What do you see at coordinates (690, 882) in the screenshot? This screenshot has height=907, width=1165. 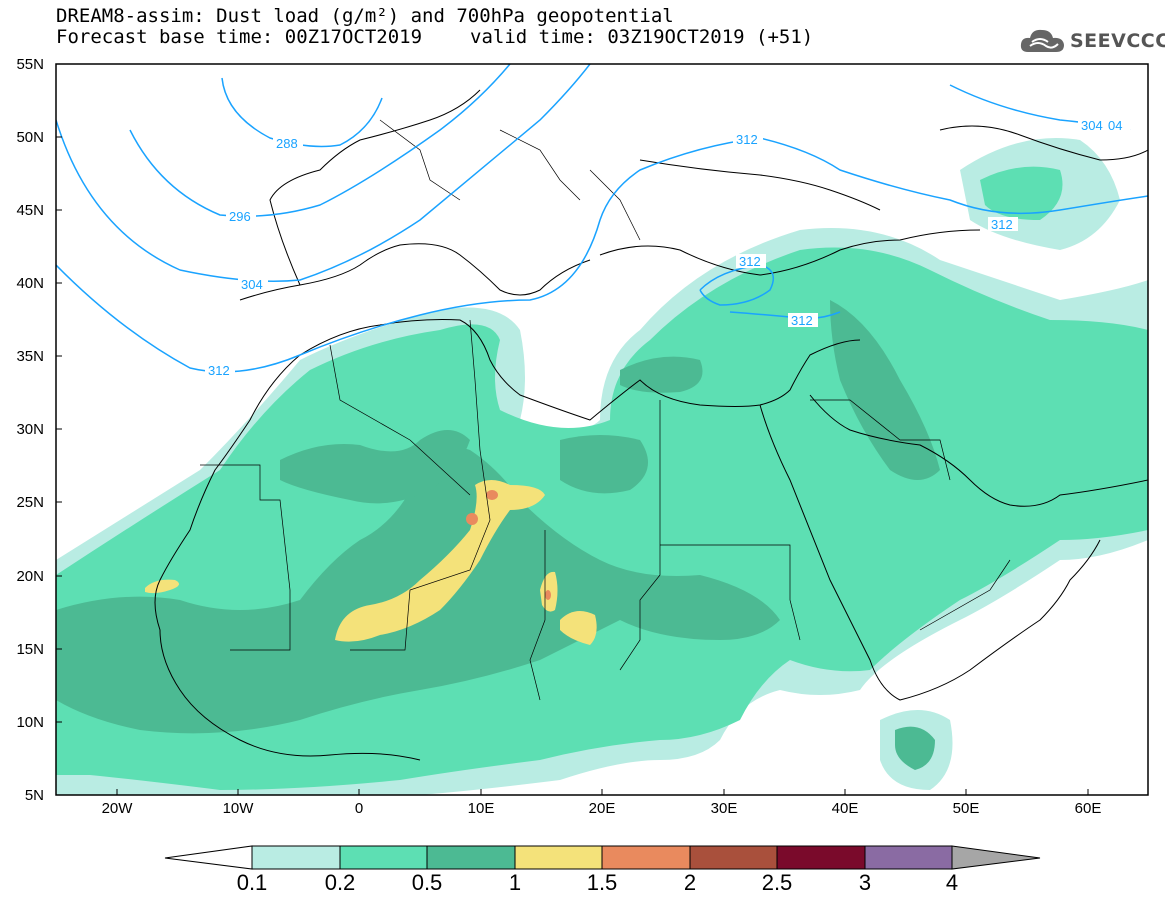 I see `colorbar-label: 2` at bounding box center [690, 882].